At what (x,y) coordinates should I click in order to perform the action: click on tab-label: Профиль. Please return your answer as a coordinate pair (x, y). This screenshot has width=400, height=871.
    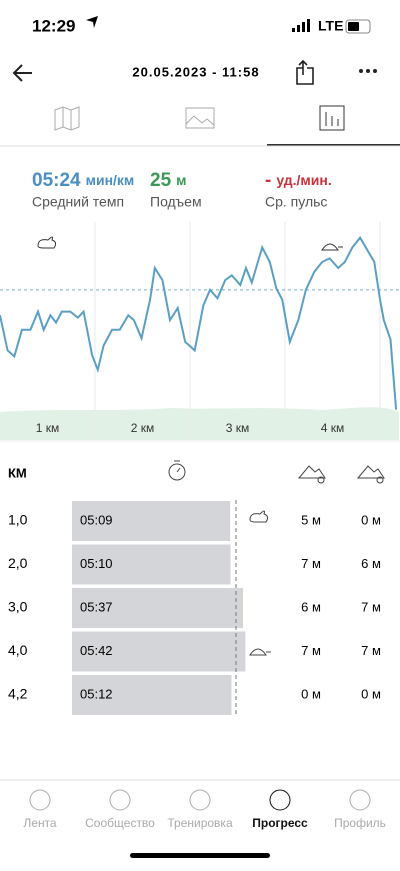
    Looking at the image, I should click on (360, 823).